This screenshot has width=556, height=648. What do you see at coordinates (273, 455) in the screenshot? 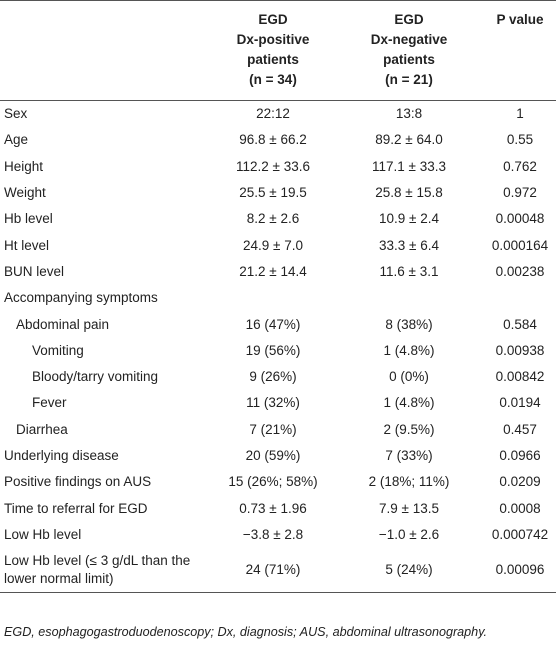
I see `cell: 20 (59%)` at bounding box center [273, 455].